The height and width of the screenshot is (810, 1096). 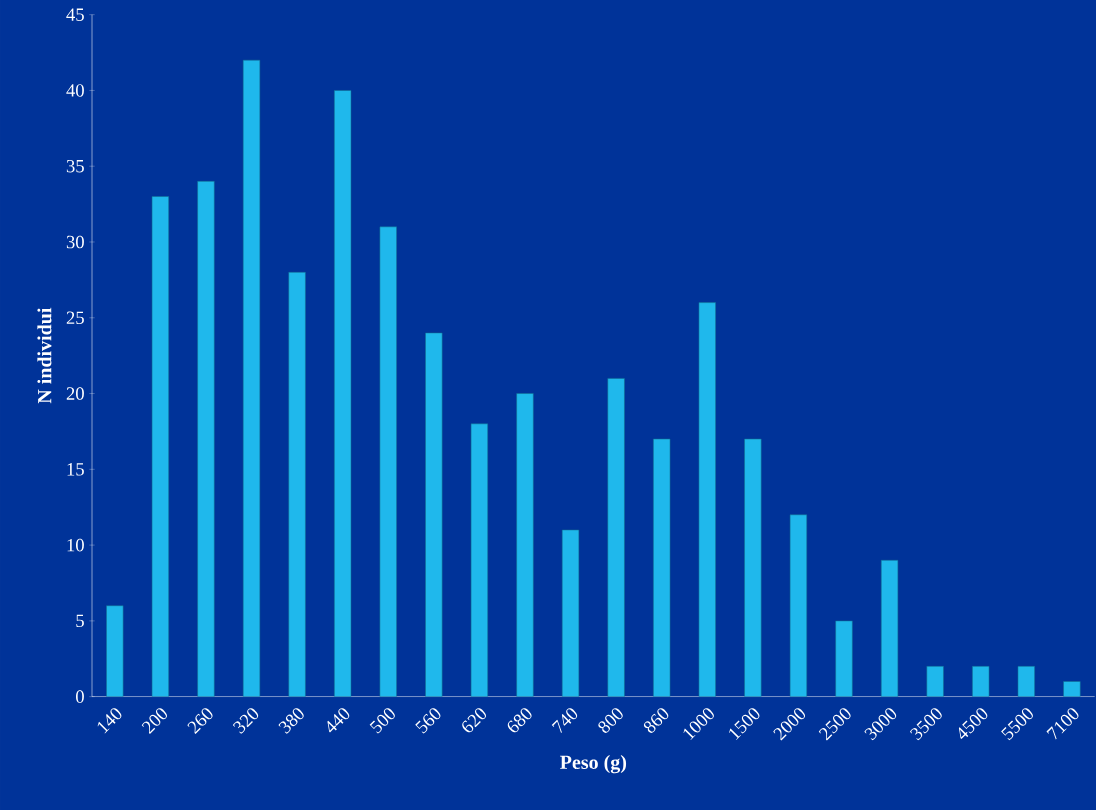 I want to click on x-tick-label: 7100, so click(x=1062, y=724).